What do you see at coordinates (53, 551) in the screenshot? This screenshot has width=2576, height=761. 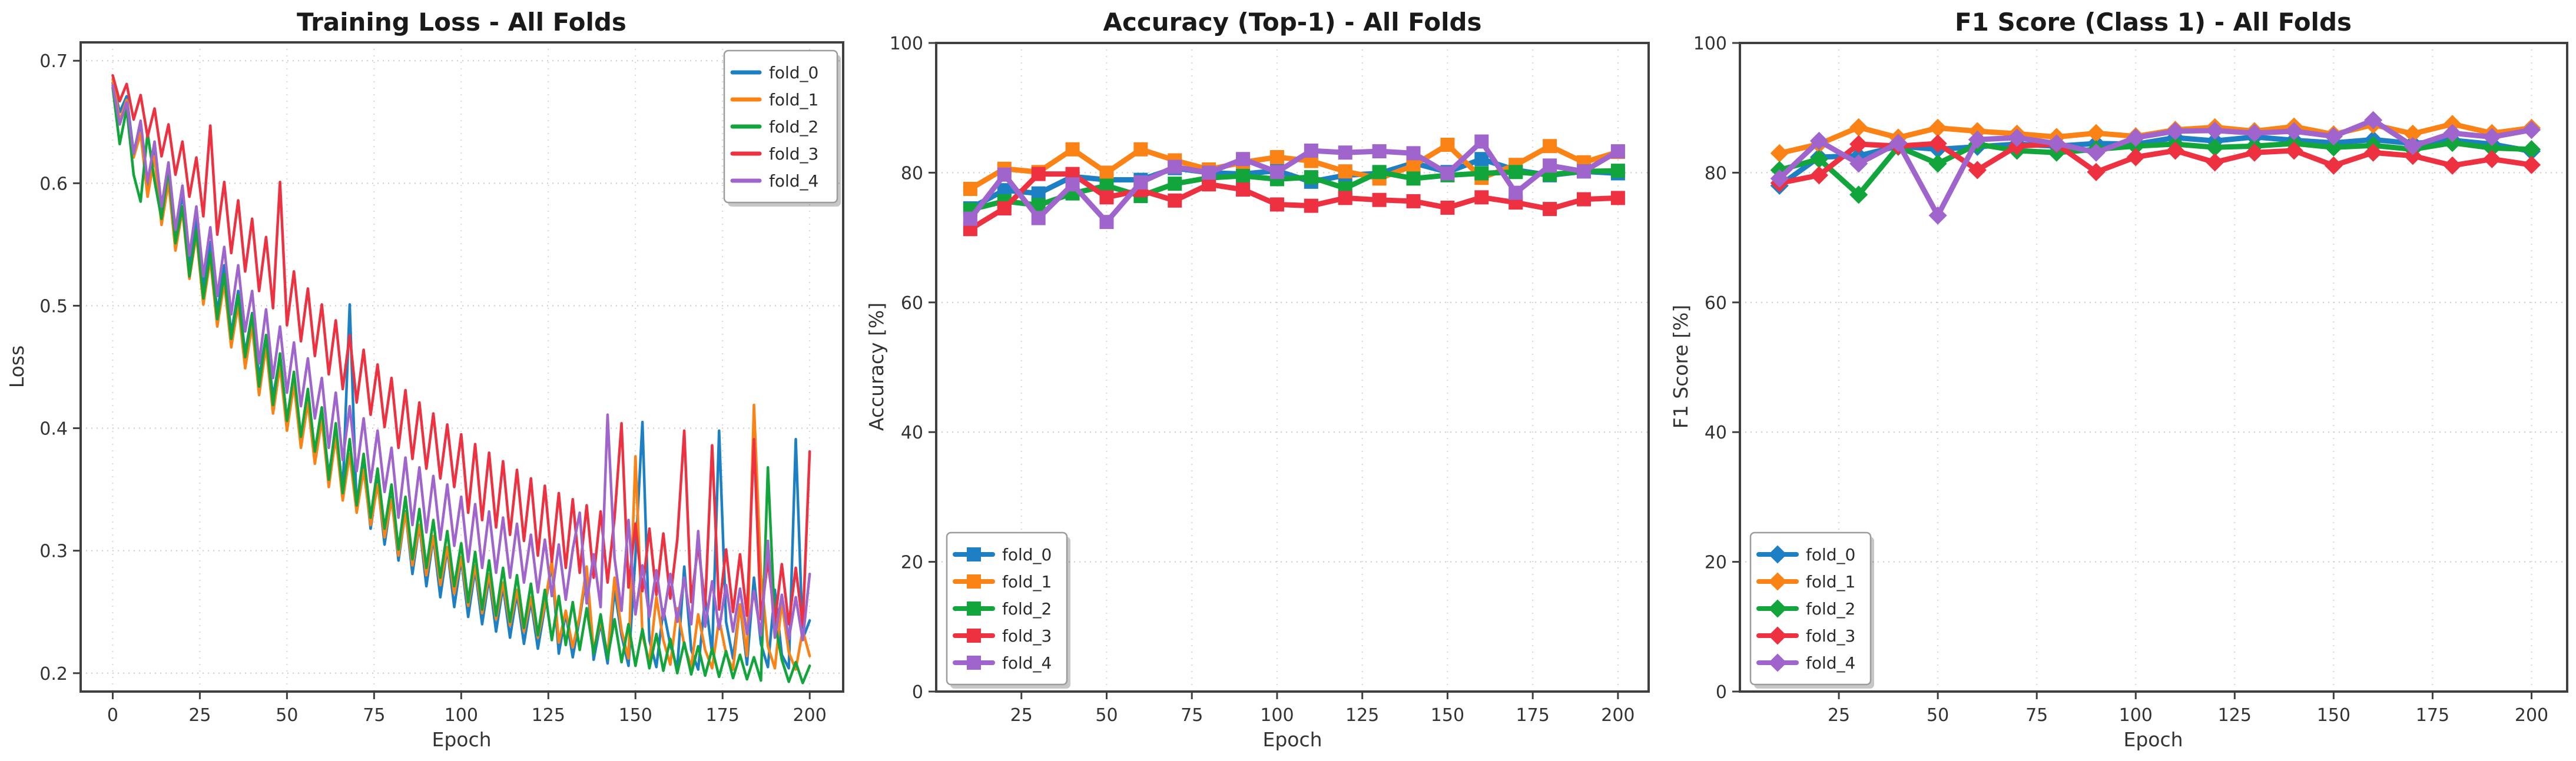 I see `y-tick-label: 0.3` at bounding box center [53, 551].